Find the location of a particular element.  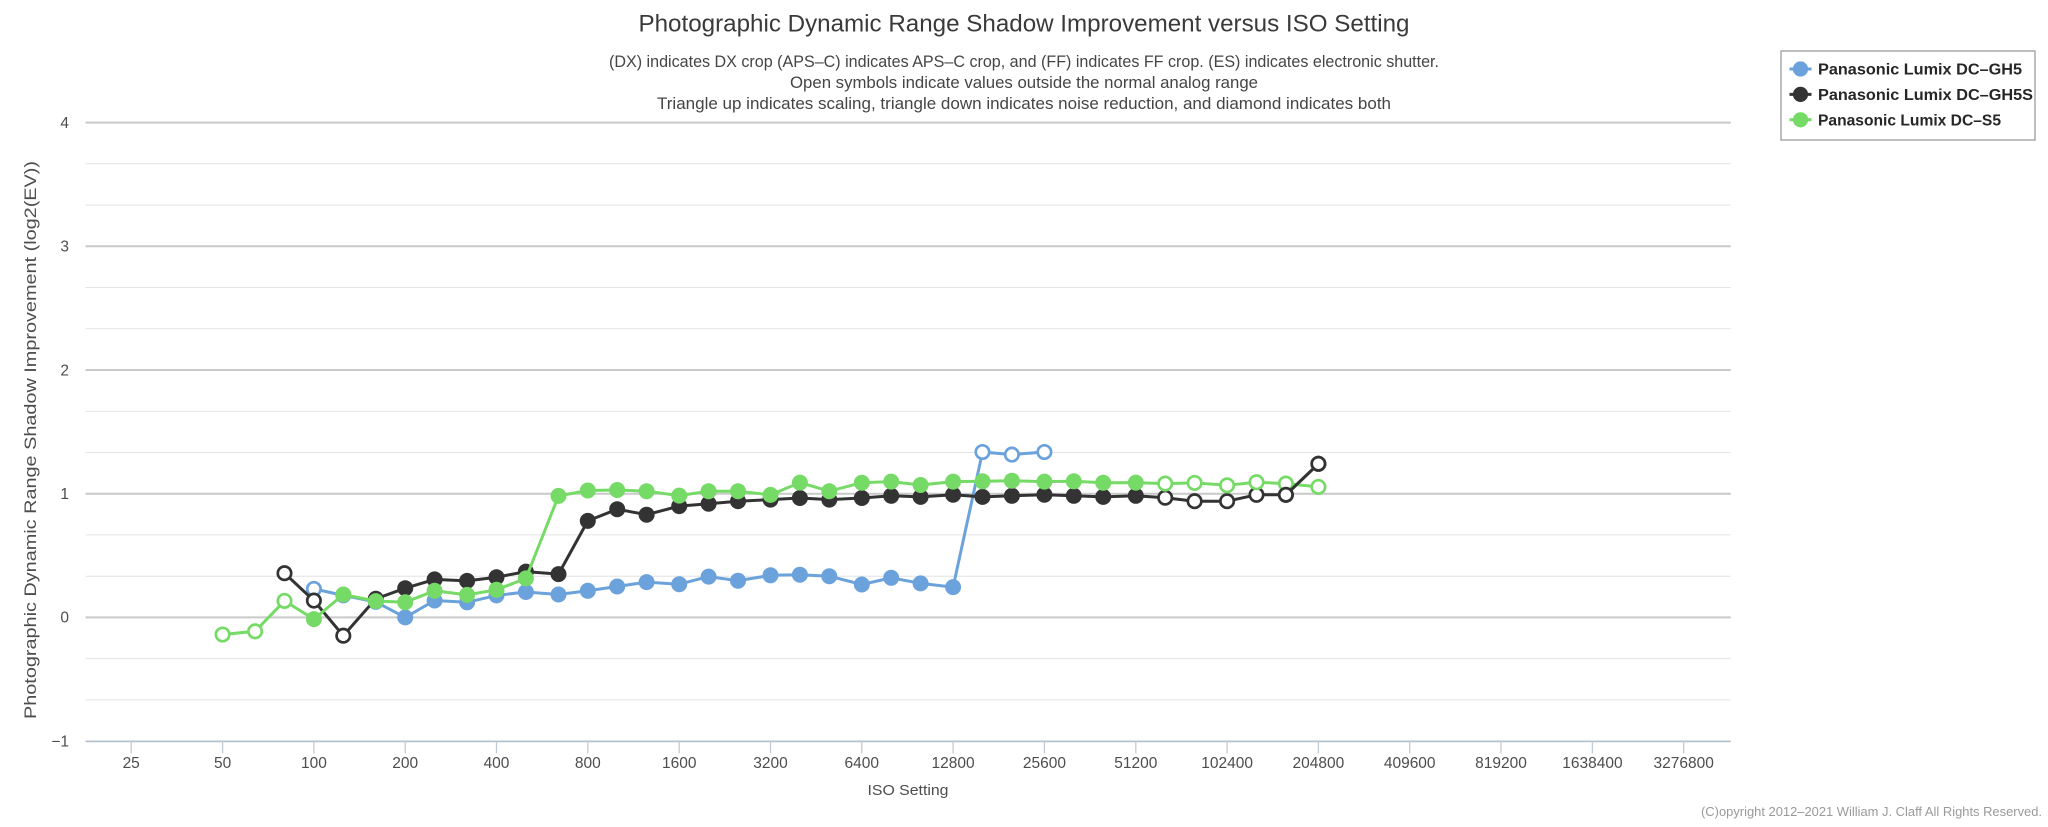

svg-text: 3200 is located at coordinates (770, 763).